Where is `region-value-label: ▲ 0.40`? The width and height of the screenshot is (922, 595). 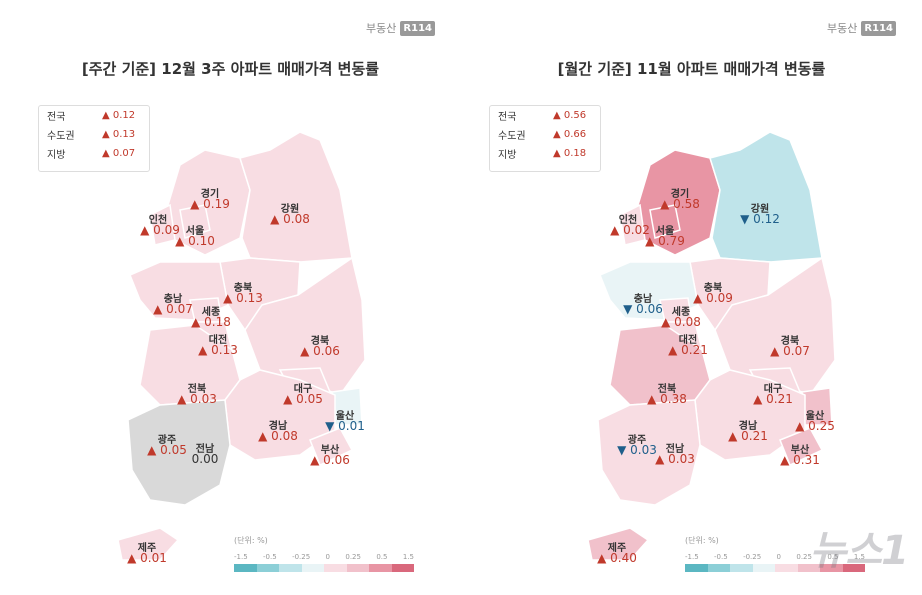 region-value-label: ▲ 0.40 is located at coordinates (617, 558).